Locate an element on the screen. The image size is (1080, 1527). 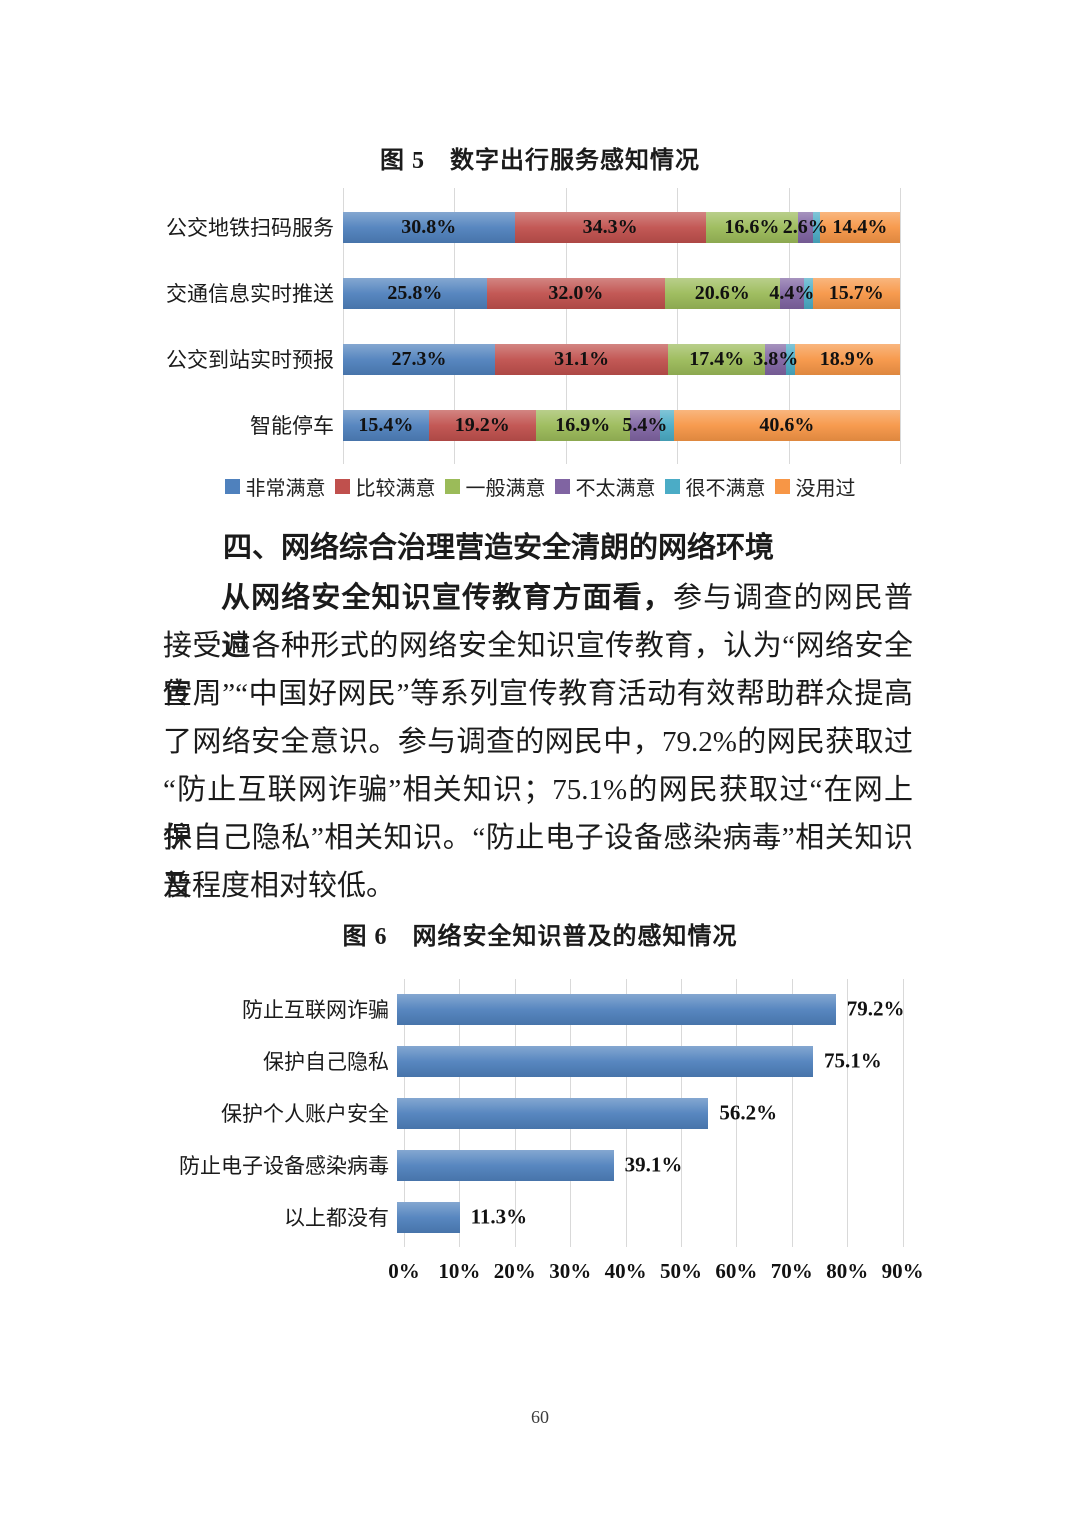
fig5-data-label: 27.3% is located at coordinates (419, 358).